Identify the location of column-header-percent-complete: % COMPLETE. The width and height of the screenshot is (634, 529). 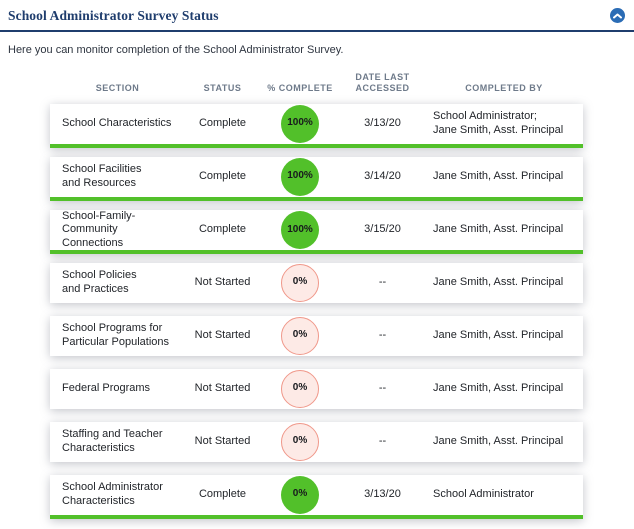
(300, 88).